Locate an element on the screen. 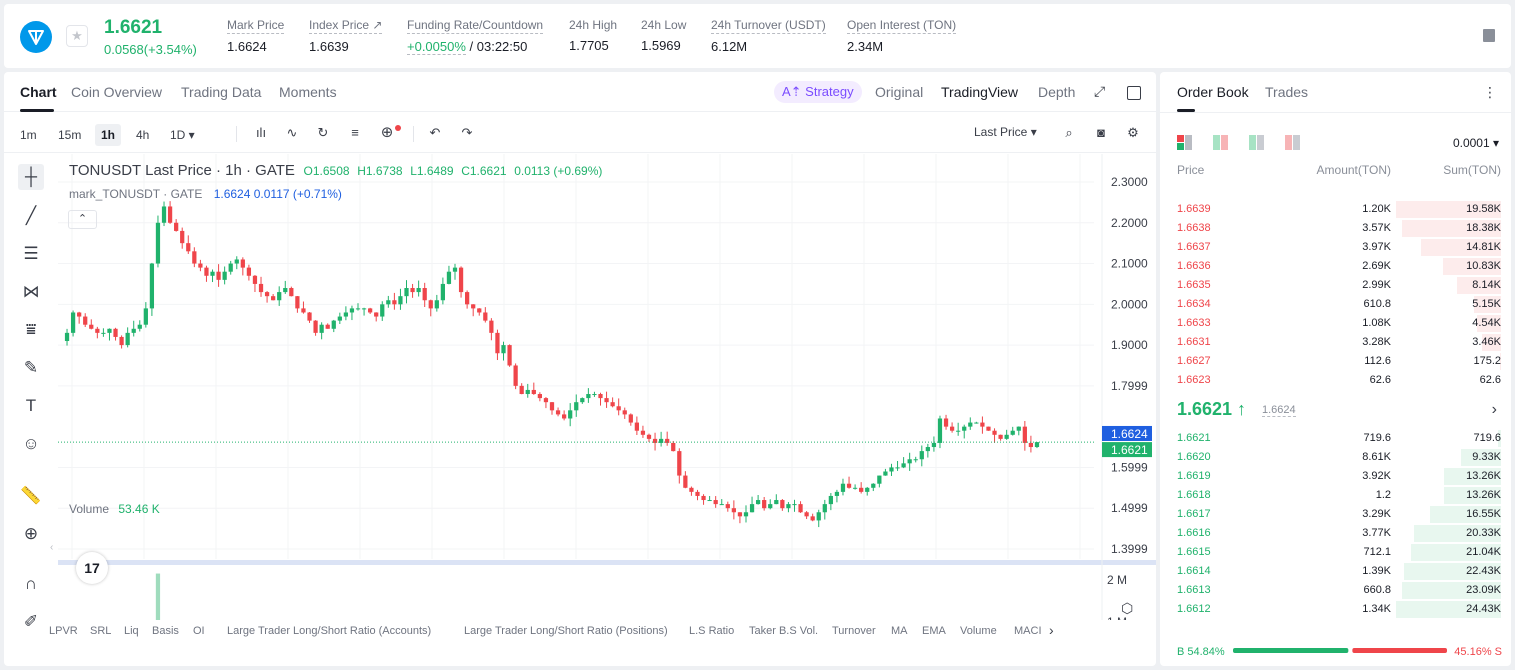 The width and height of the screenshot is (1515, 670). bid-row: 1.6620 8.61K 9.33K is located at coordinates (1335, 457).